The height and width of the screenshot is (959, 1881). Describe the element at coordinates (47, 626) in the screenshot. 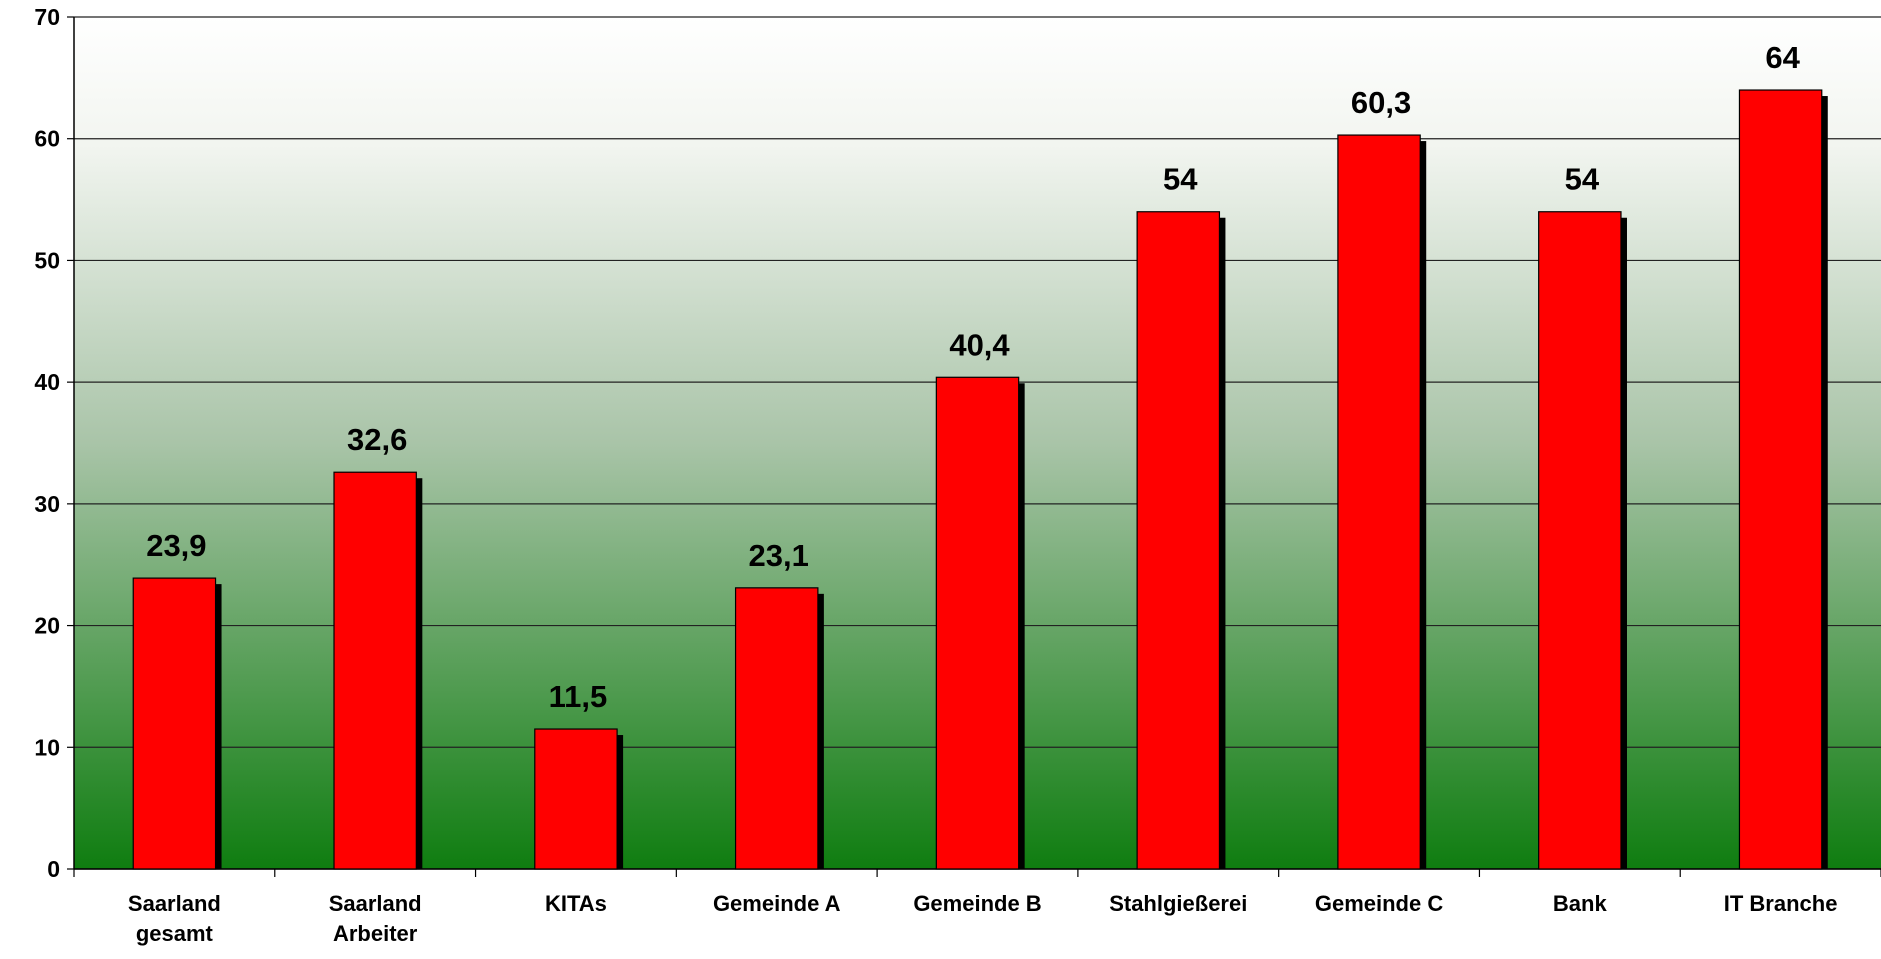

I see `y-tick-label: 20` at that location.